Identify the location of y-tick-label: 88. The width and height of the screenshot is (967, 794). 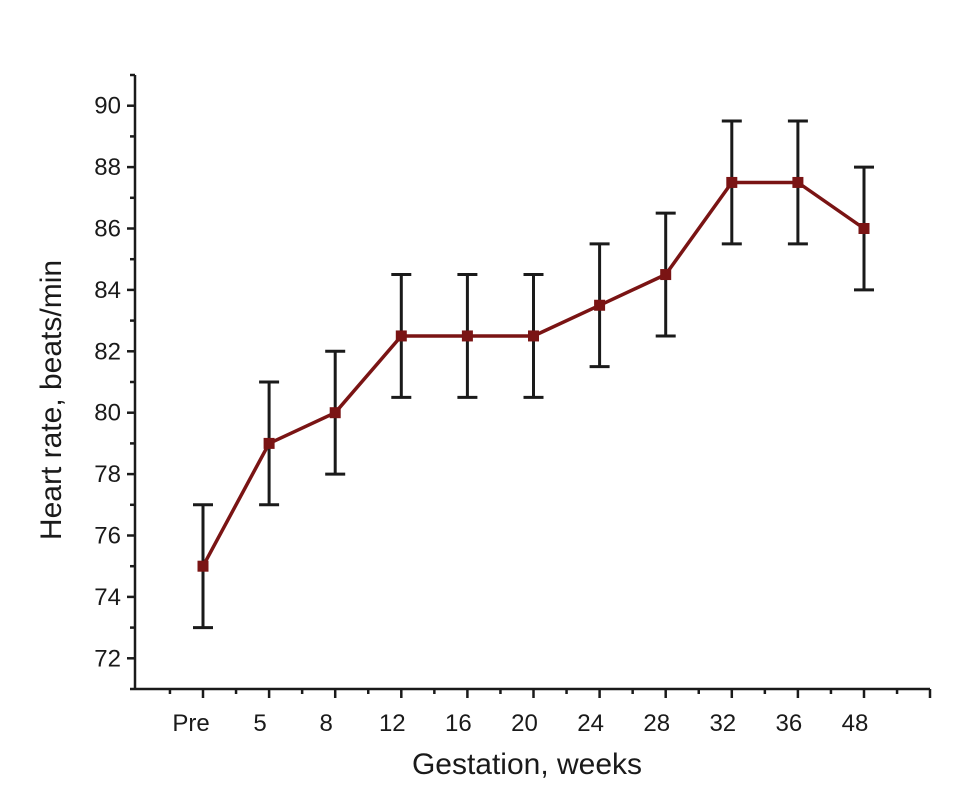
(107, 167).